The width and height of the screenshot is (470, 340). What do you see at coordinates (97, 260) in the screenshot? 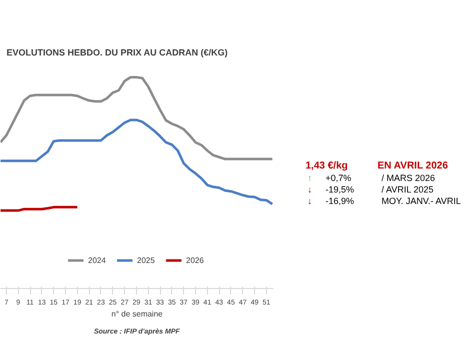
I see `legend-label: 2024` at bounding box center [97, 260].